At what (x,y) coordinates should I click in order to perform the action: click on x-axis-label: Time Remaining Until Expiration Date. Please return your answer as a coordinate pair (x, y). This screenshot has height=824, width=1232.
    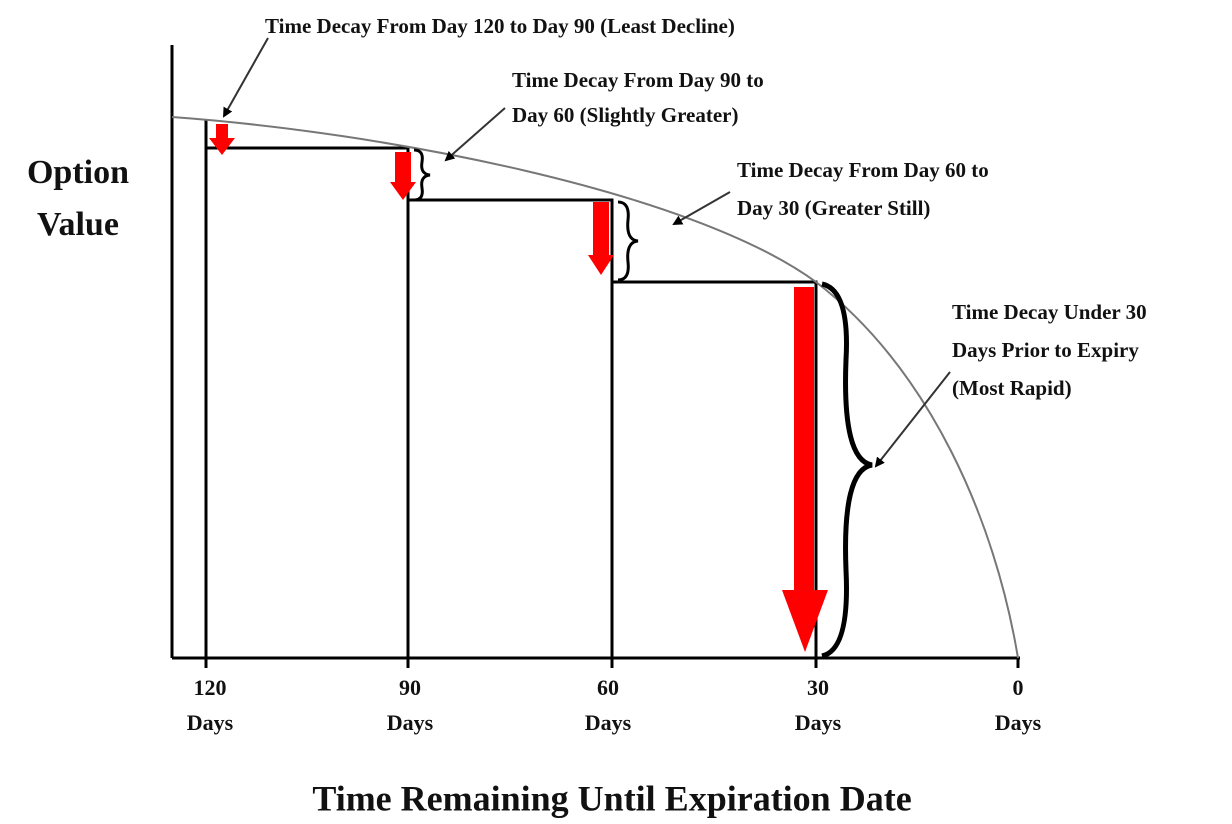
    Looking at the image, I should click on (611, 798).